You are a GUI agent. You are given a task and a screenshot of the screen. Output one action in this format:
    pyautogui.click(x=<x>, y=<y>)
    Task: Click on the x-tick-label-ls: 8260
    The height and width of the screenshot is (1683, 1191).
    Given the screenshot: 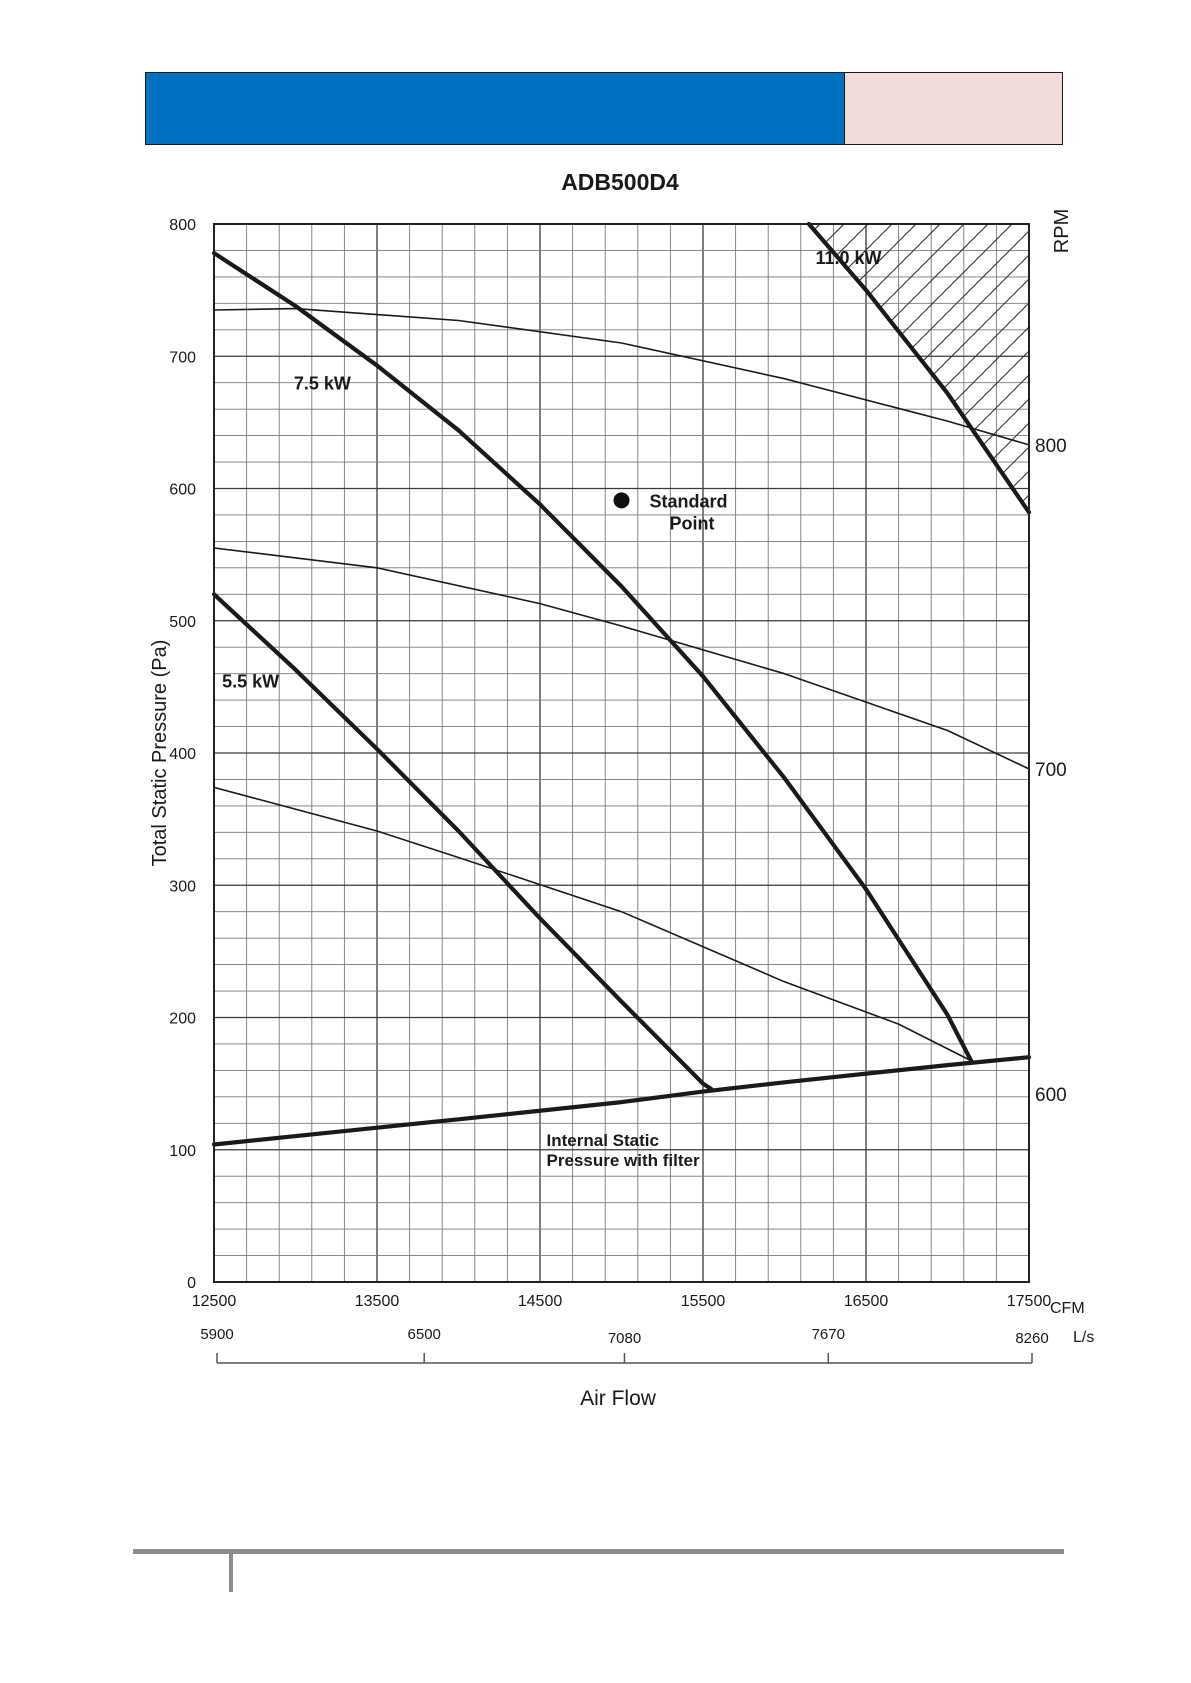 What is the action you would take?
    pyautogui.click(x=1031, y=1338)
    